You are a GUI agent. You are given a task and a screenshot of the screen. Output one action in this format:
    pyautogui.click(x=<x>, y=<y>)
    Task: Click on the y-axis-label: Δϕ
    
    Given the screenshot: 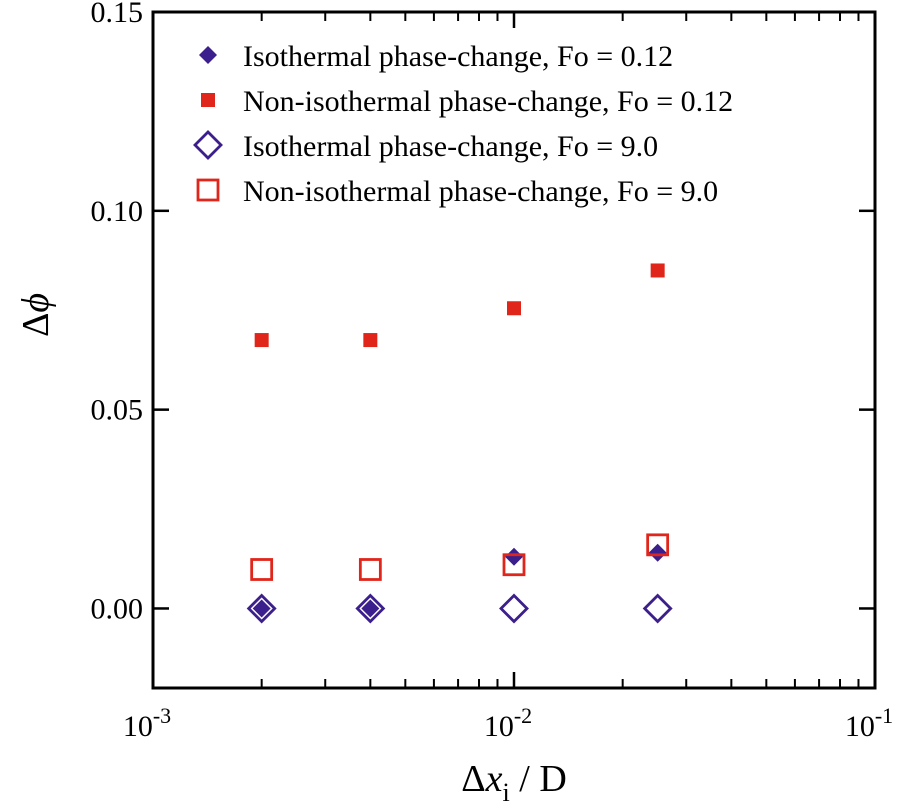 What is the action you would take?
    pyautogui.click(x=36, y=315)
    